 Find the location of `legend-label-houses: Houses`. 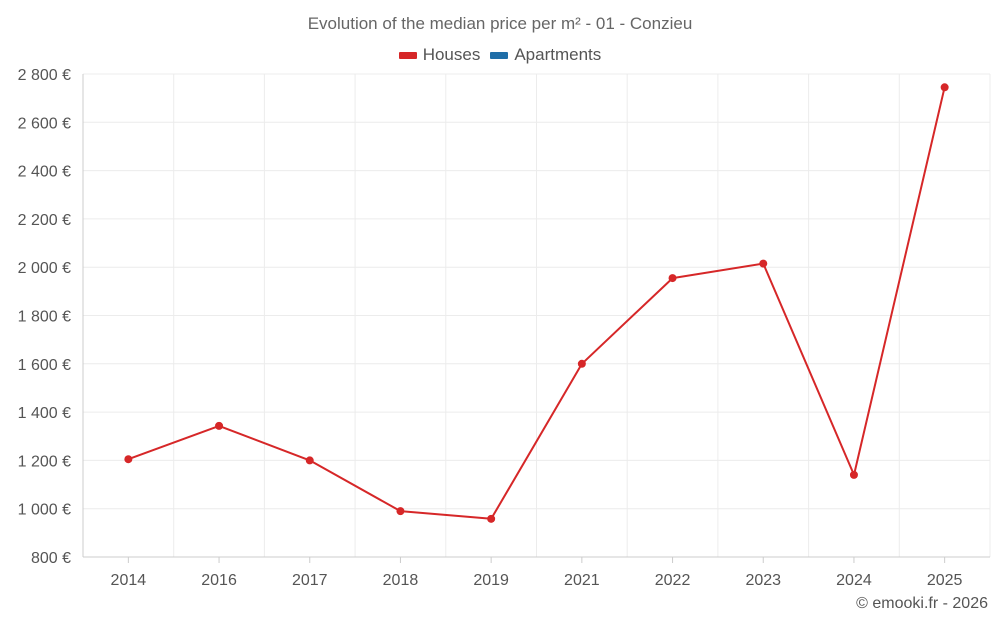

legend-label-houses: Houses is located at coordinates (451, 54).